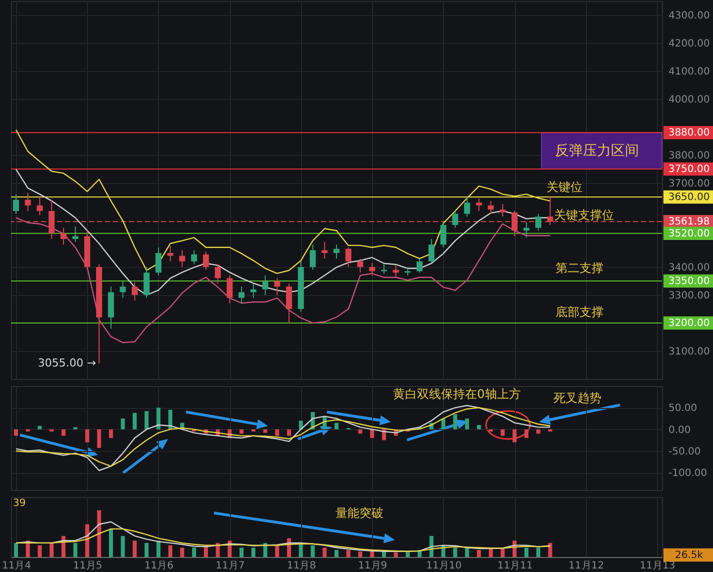 The width and height of the screenshot is (713, 572). What do you see at coordinates (577, 398) in the screenshot?
I see `annotation: 死叉趋势` at bounding box center [577, 398].